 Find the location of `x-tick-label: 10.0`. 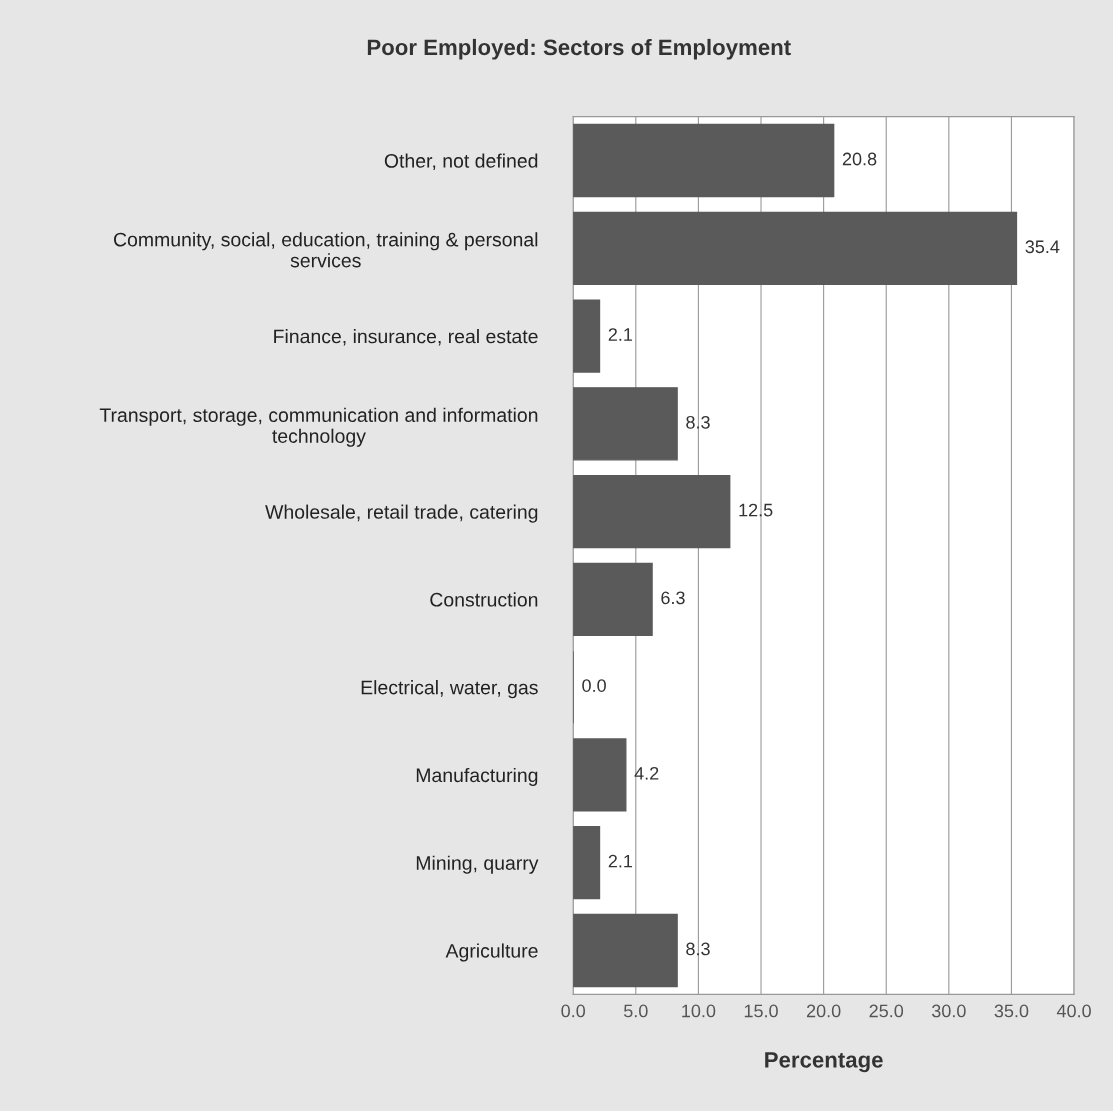

x-tick-label: 10.0 is located at coordinates (699, 1011).